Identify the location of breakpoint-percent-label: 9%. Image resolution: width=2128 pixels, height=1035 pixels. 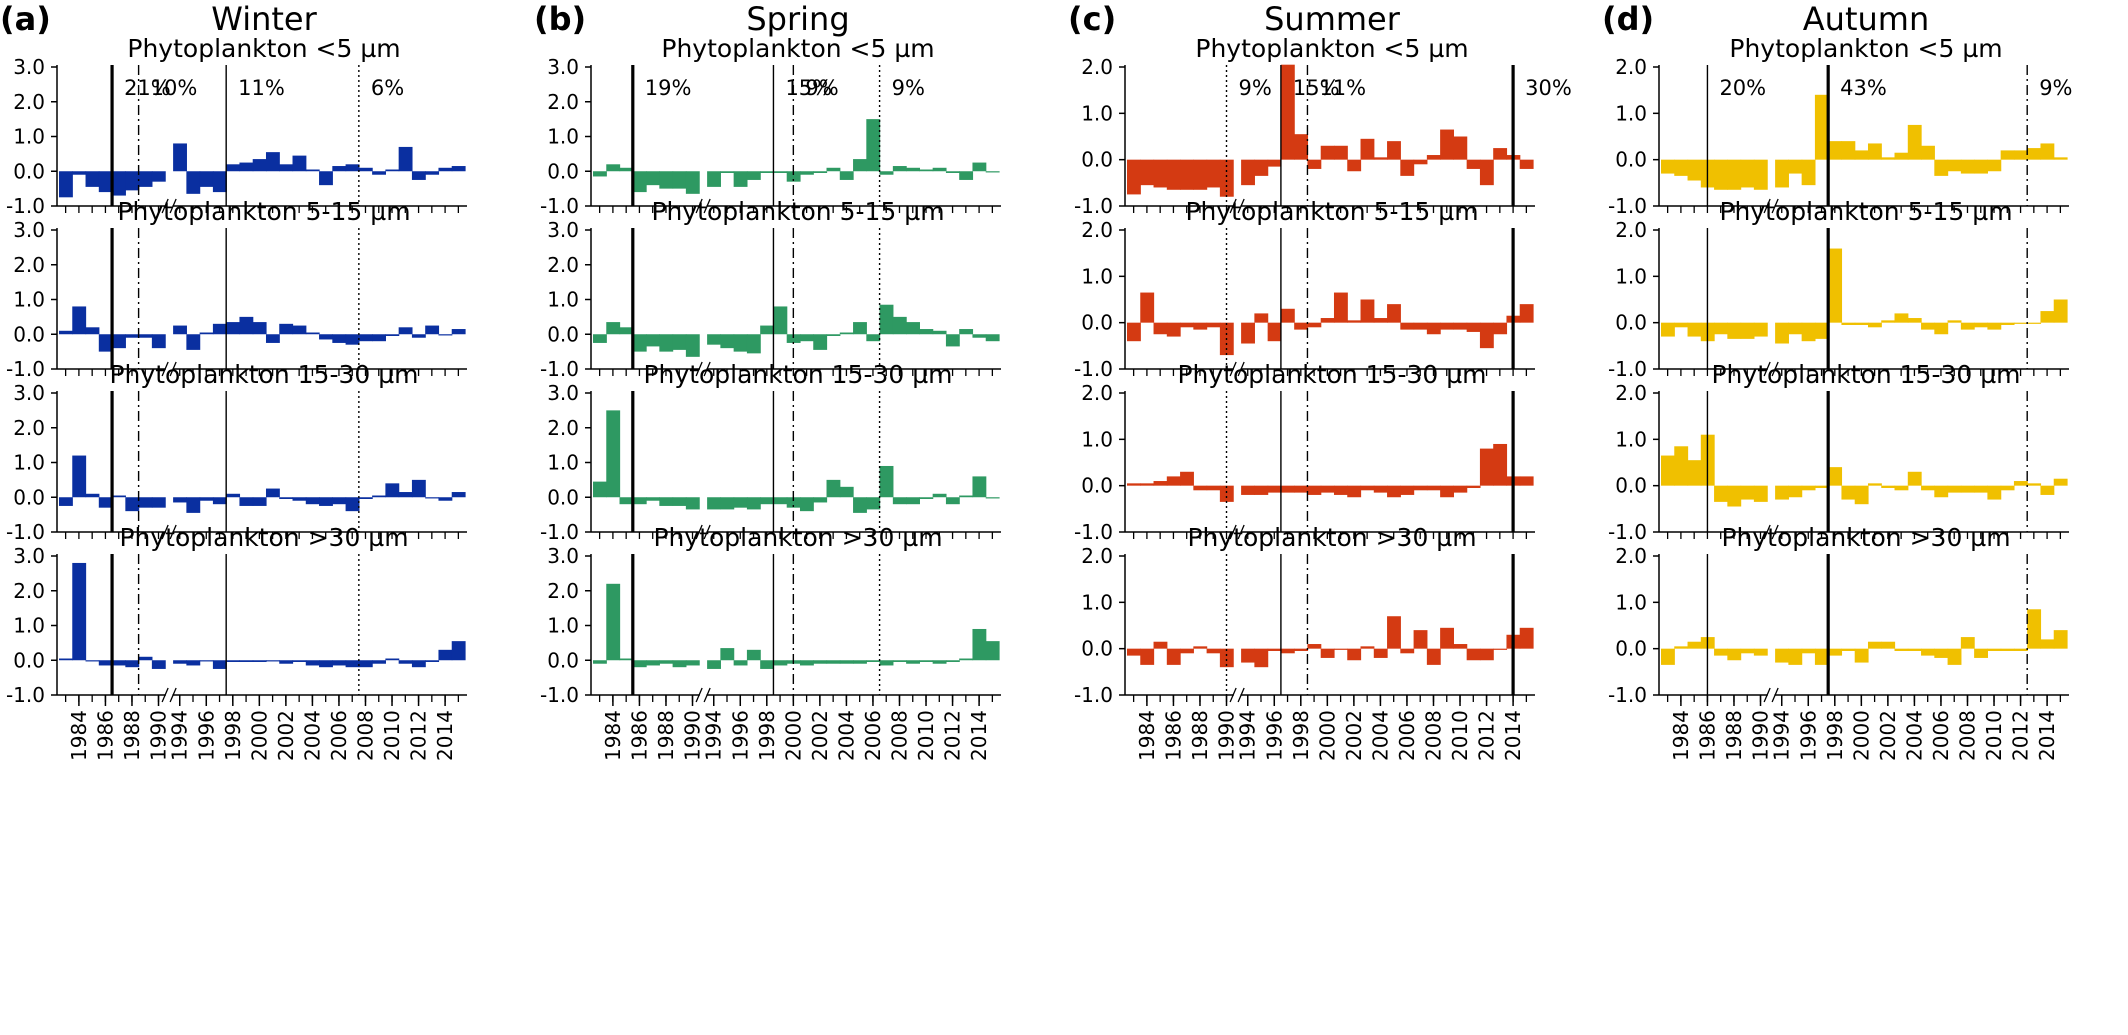
(1255, 88).